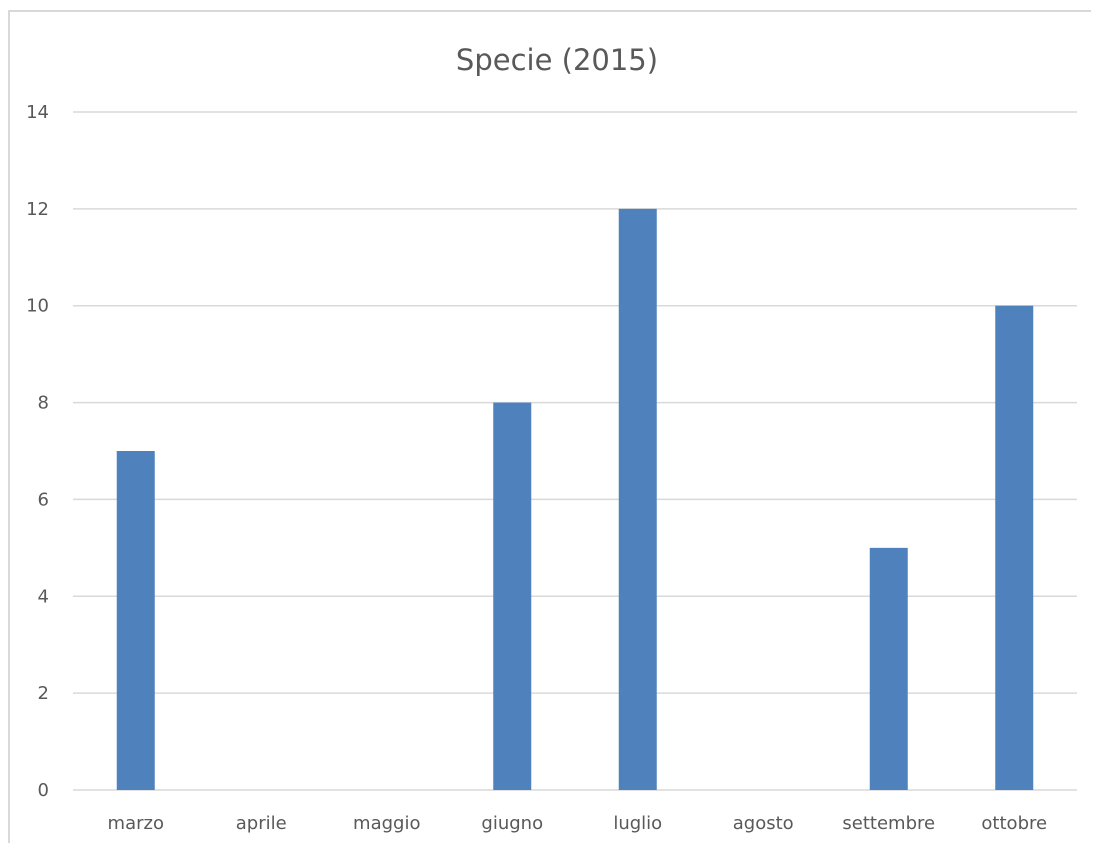 This screenshot has width=1093, height=845. What do you see at coordinates (386, 823) in the screenshot?
I see `x-tick-label-maggio: maggio` at bounding box center [386, 823].